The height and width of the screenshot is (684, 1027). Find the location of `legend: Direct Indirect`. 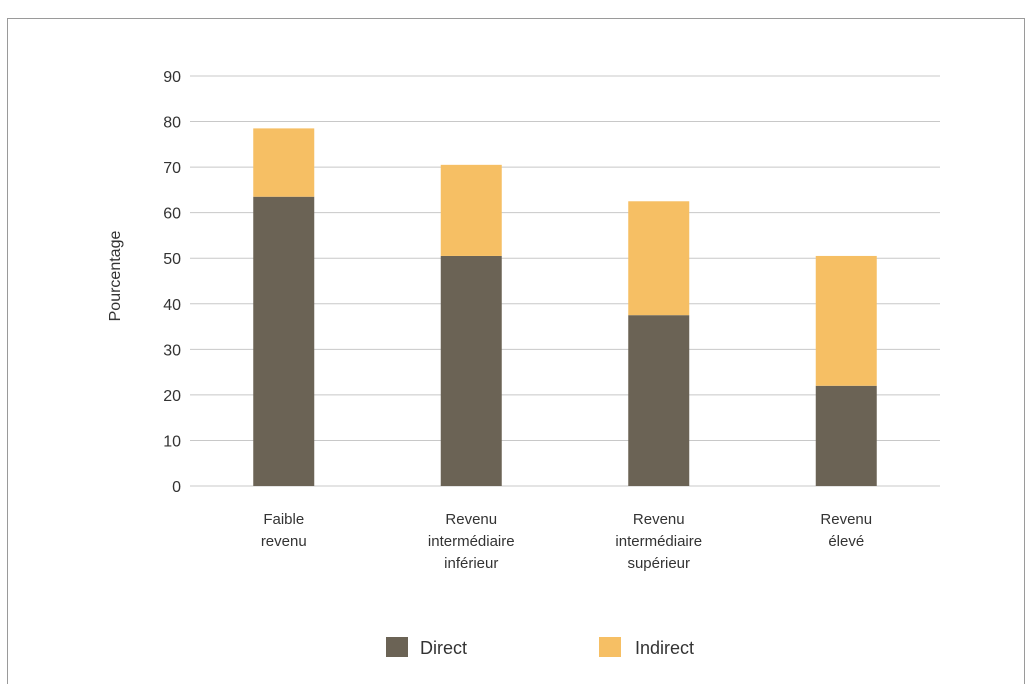

legend: Direct Indirect is located at coordinates (540, 647).